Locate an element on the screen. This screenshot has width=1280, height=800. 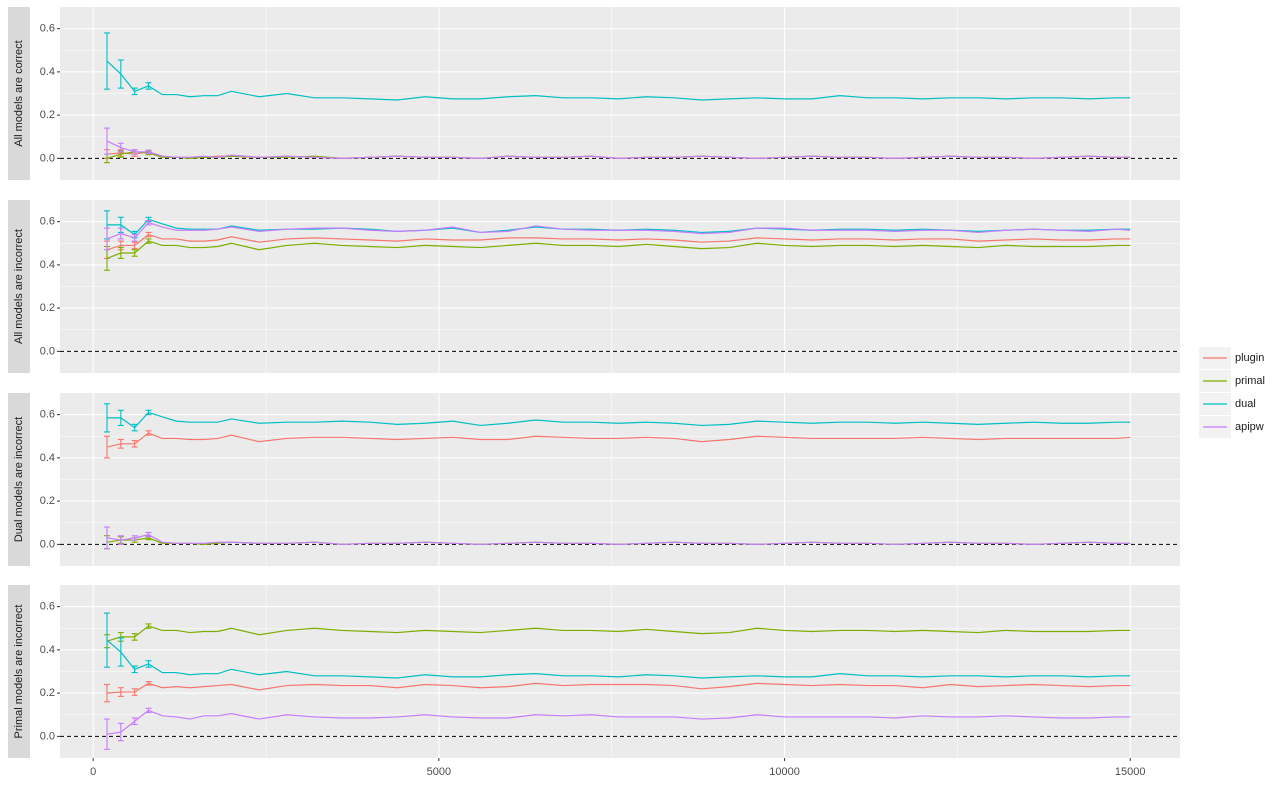
legend-label: apipw is located at coordinates (1249, 427).